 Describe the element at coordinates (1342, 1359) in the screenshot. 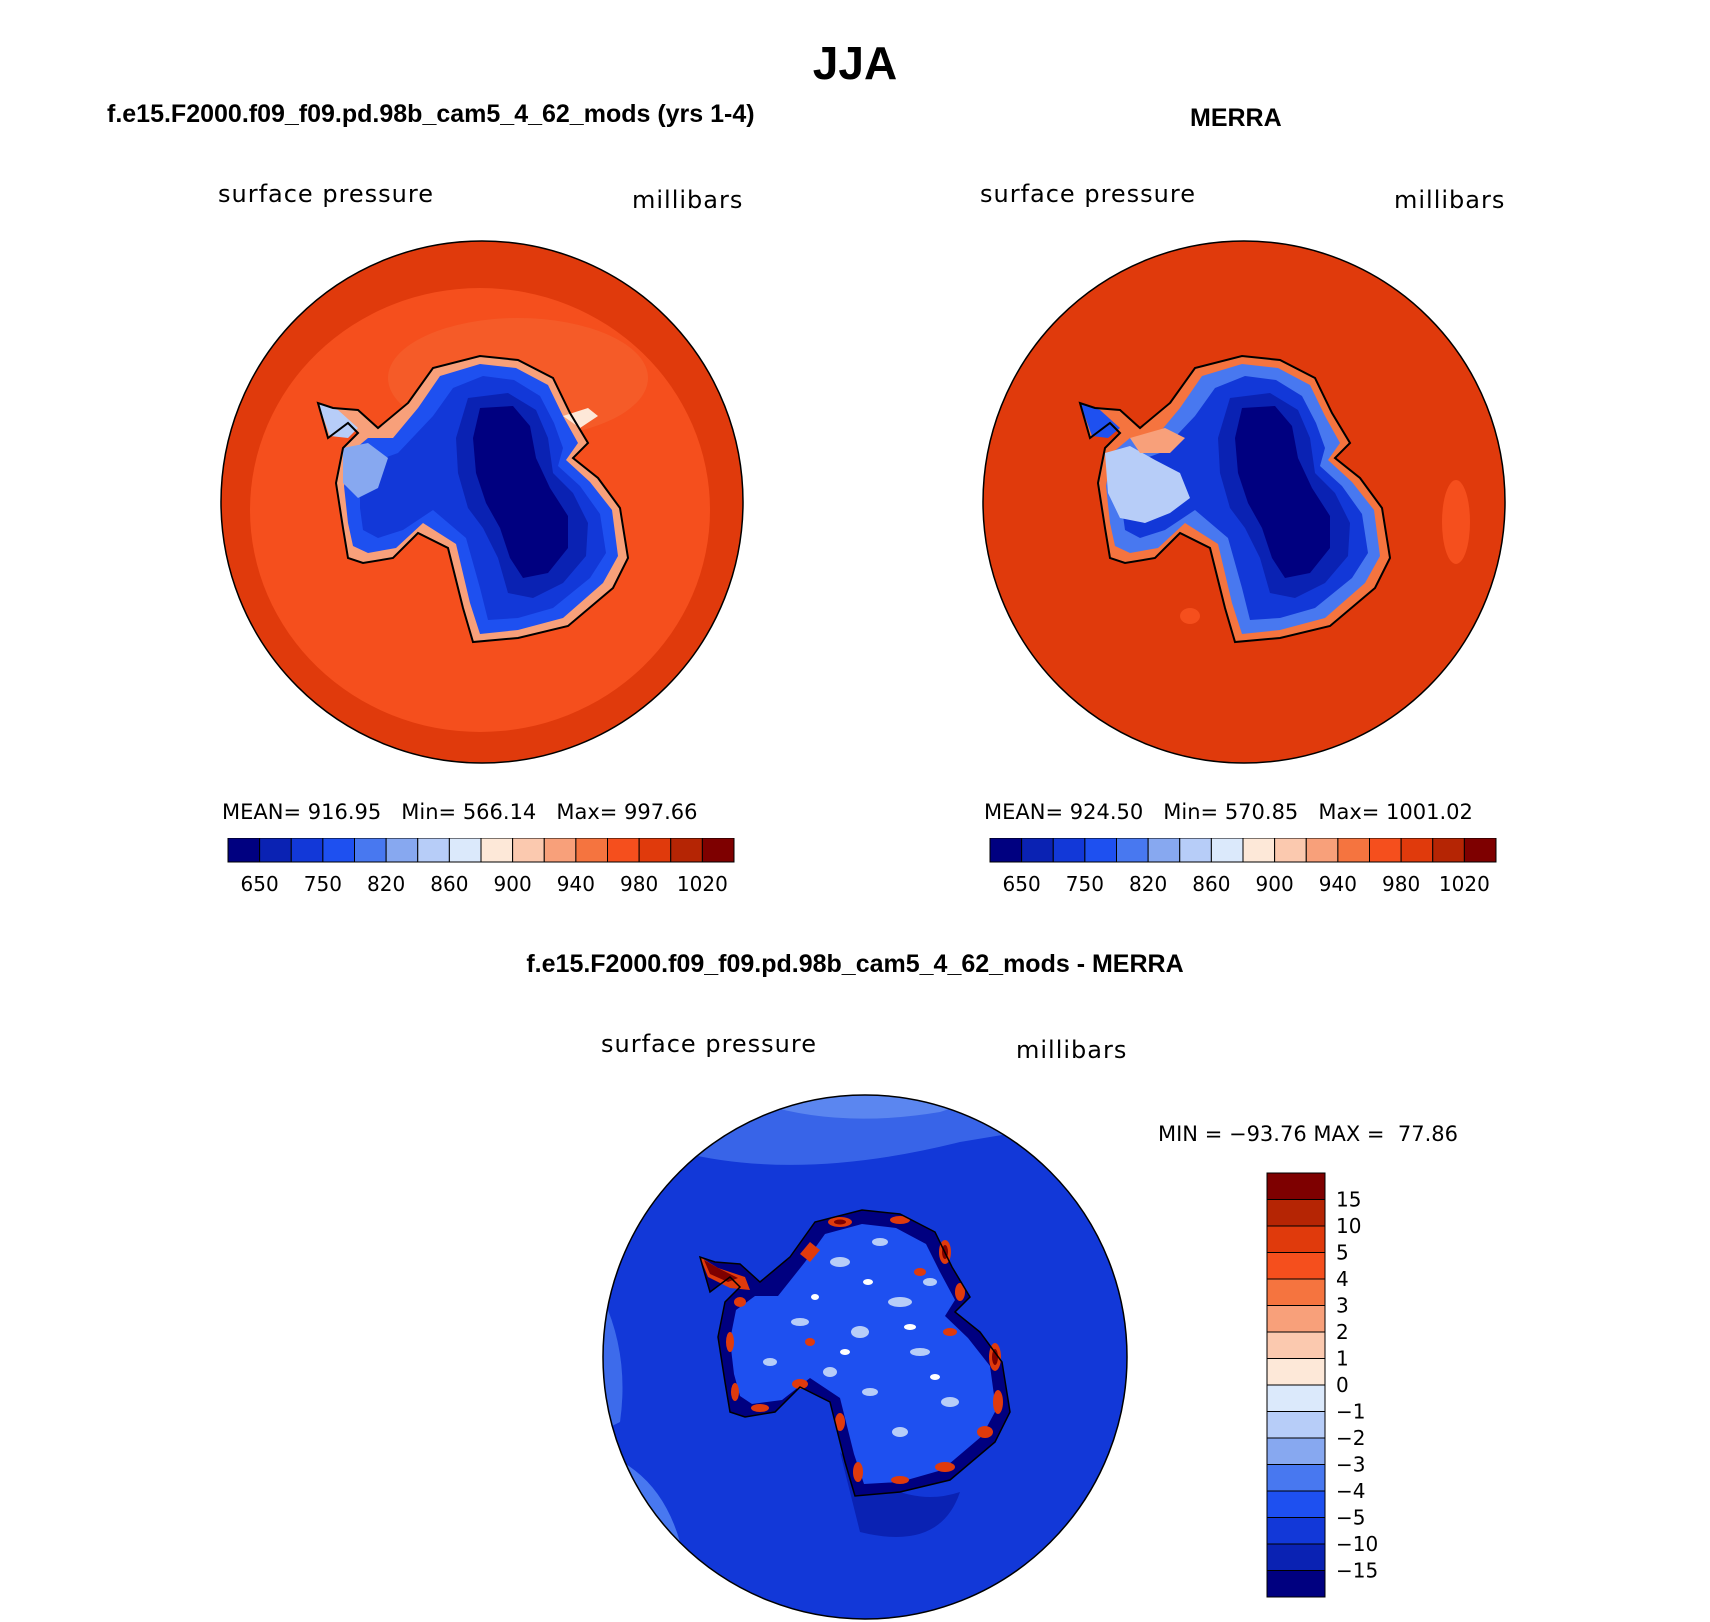

I see `colorbar-label-diff: 1` at that location.